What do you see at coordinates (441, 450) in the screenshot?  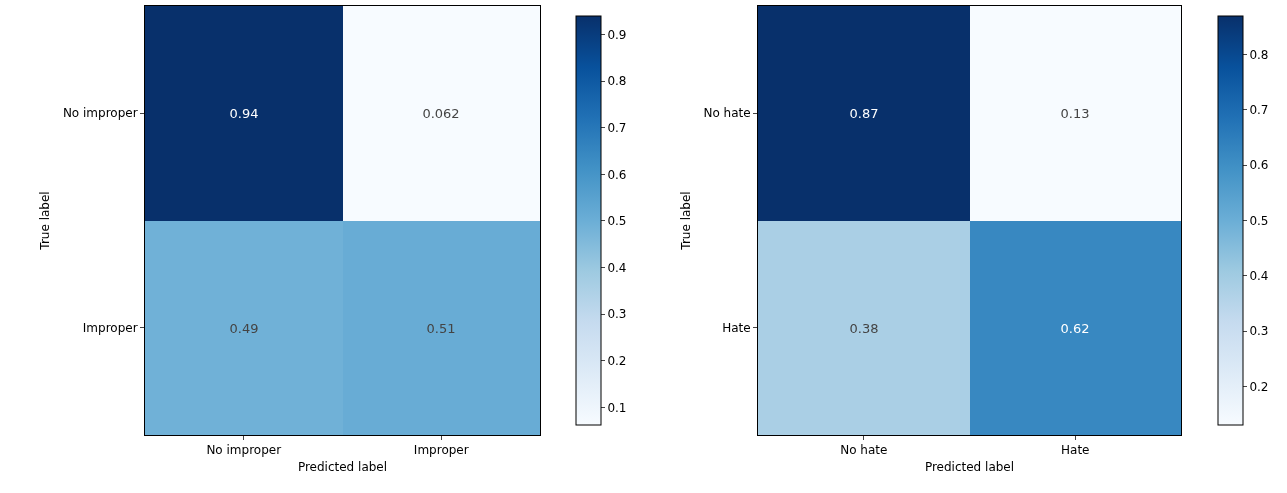 I see `x-tick-label: Improper` at bounding box center [441, 450].